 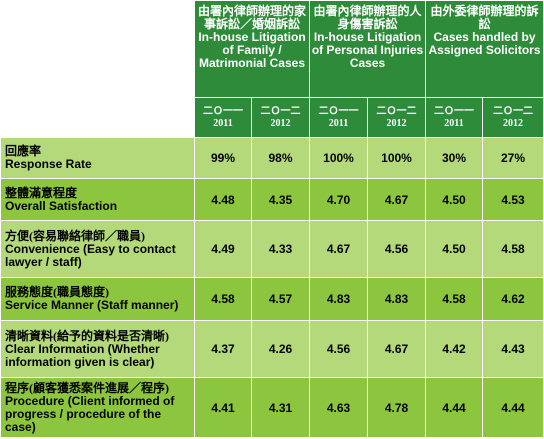 I want to click on row-label-zh: 清晰資料(給予的資料是否清晰), so click(x=87, y=335).